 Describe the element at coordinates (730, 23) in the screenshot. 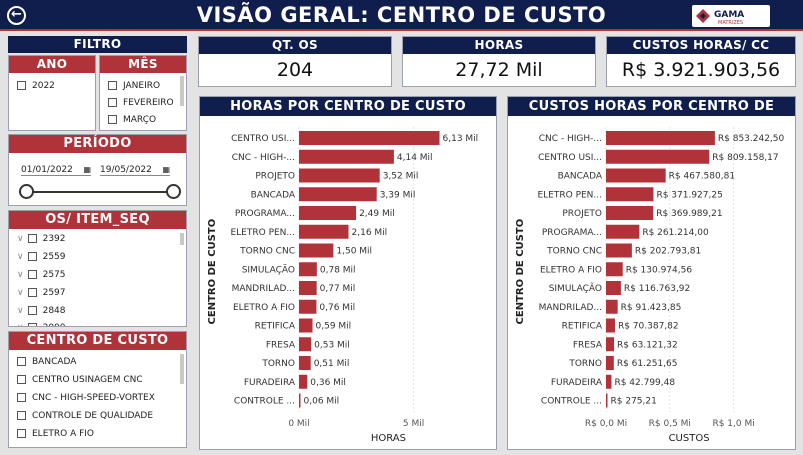

I see `logo-subtext: MATRIZES` at that location.